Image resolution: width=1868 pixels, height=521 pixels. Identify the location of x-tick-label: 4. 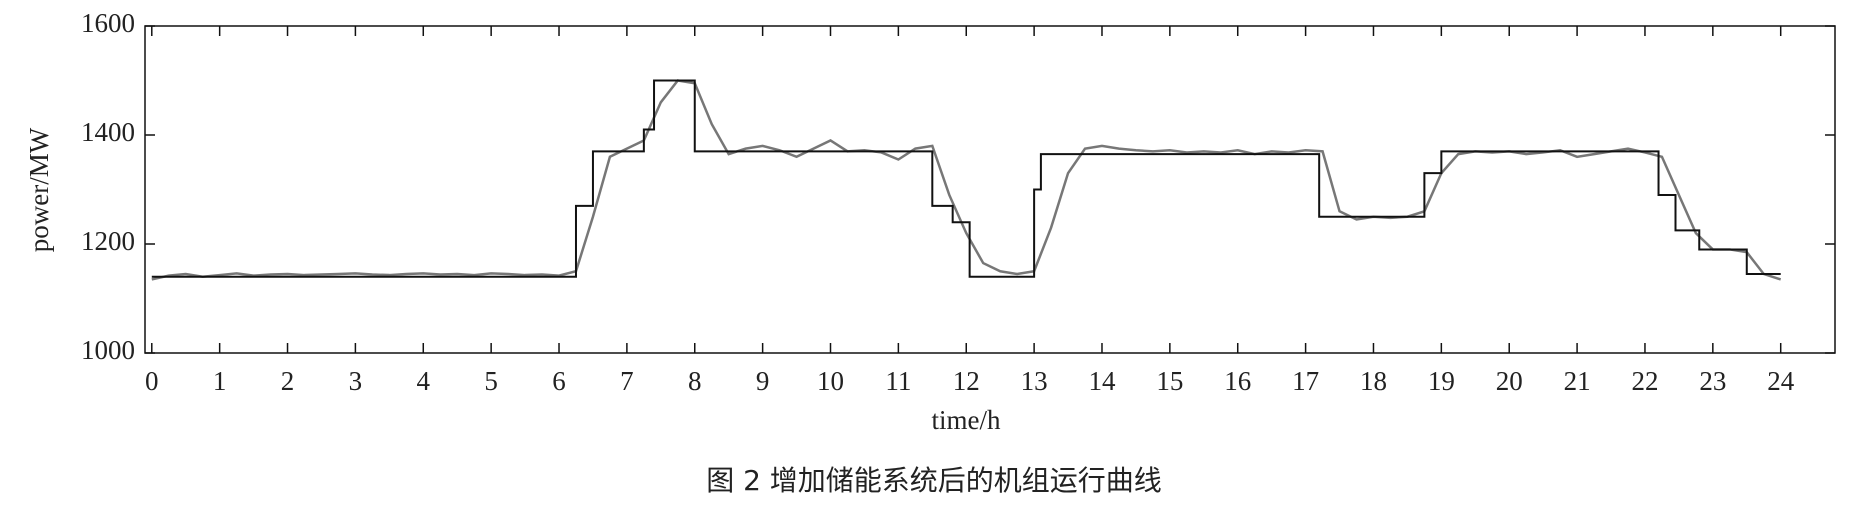
(424, 381).